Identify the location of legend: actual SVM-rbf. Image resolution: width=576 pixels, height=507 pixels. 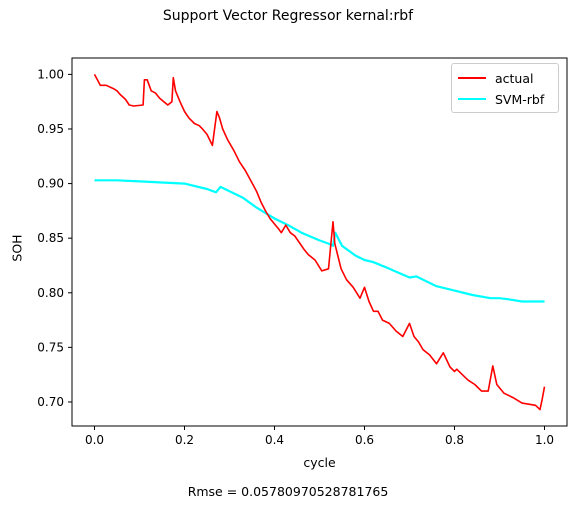
(505, 88).